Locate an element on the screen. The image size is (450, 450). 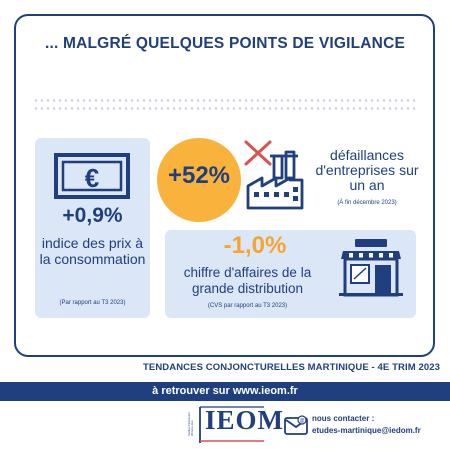
band-prefix: à retrouver sur is located at coordinates (192, 391).